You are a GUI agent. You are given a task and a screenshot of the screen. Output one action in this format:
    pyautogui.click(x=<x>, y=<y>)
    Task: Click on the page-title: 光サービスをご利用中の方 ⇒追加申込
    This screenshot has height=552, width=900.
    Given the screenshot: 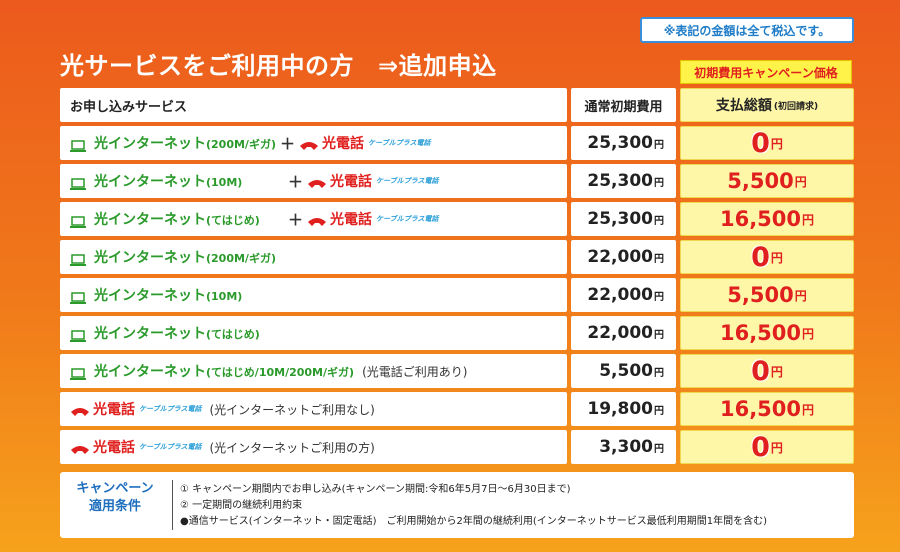 What is the action you would take?
    pyautogui.click(x=278, y=63)
    